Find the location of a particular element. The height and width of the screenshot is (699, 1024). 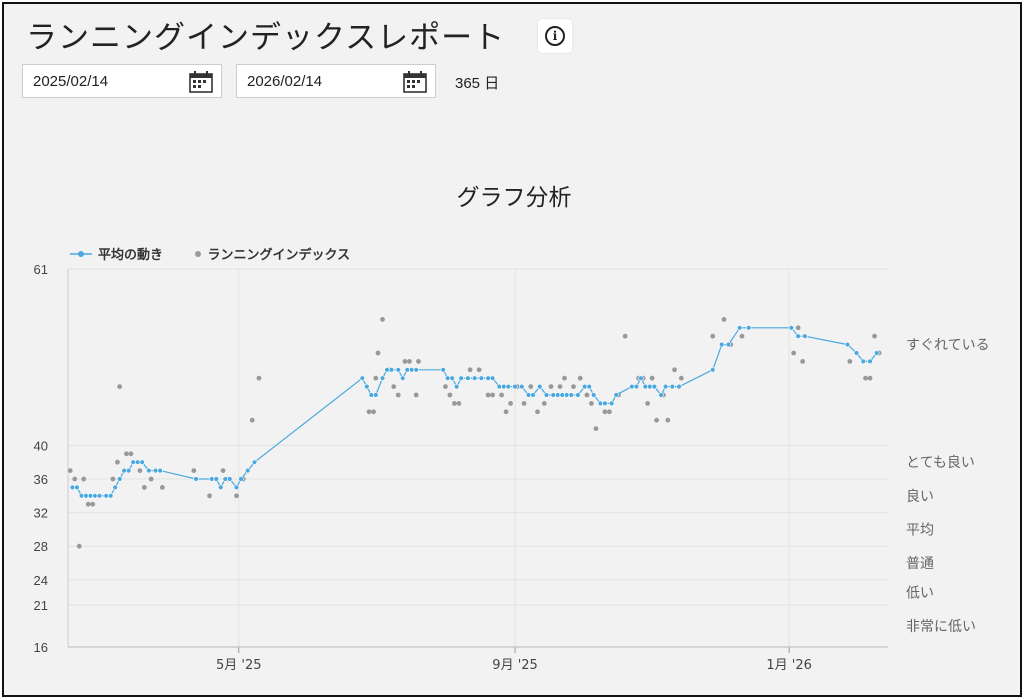

x-tick-label: 9月 '25 is located at coordinates (515, 665).